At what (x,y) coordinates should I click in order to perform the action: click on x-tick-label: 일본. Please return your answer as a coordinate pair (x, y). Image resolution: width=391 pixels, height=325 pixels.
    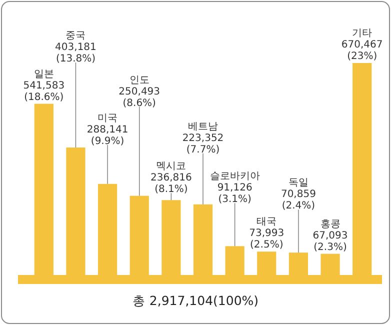
    Looking at the image, I should click on (44, 74).